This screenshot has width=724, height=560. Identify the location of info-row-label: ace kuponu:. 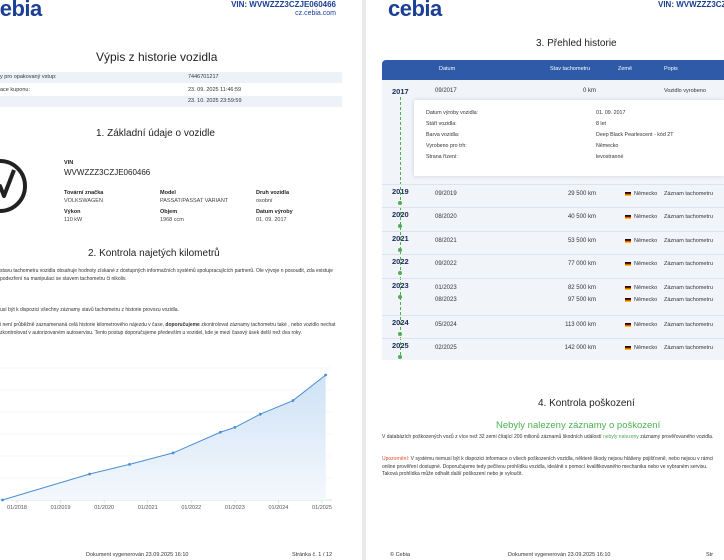
(15, 90).